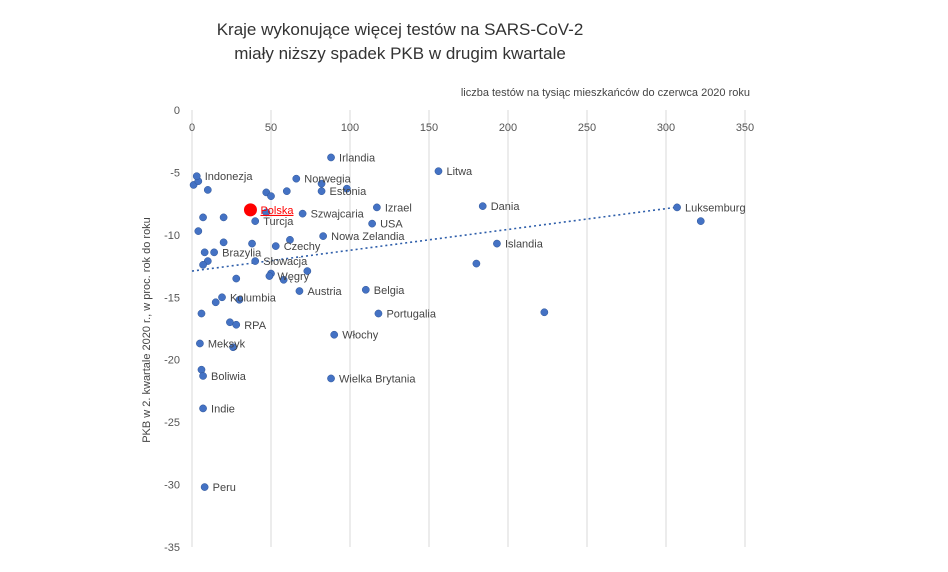  I want to click on point-label-21: RPA, so click(255, 326).